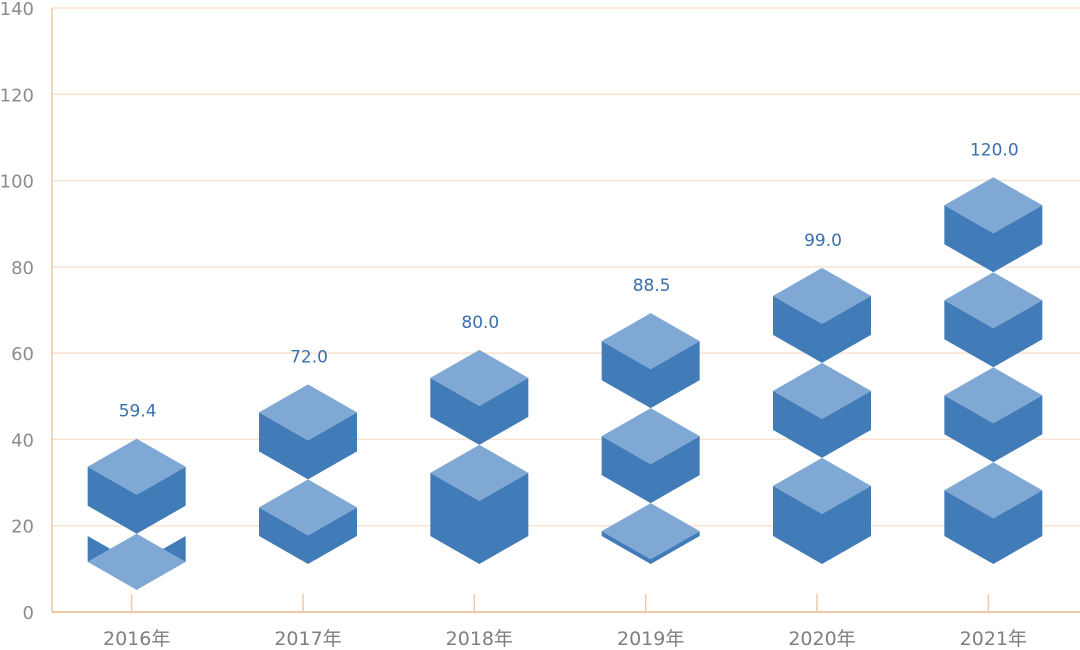 This screenshot has height=650, width=1080. I want to click on y-tick-label: 20, so click(22, 527).